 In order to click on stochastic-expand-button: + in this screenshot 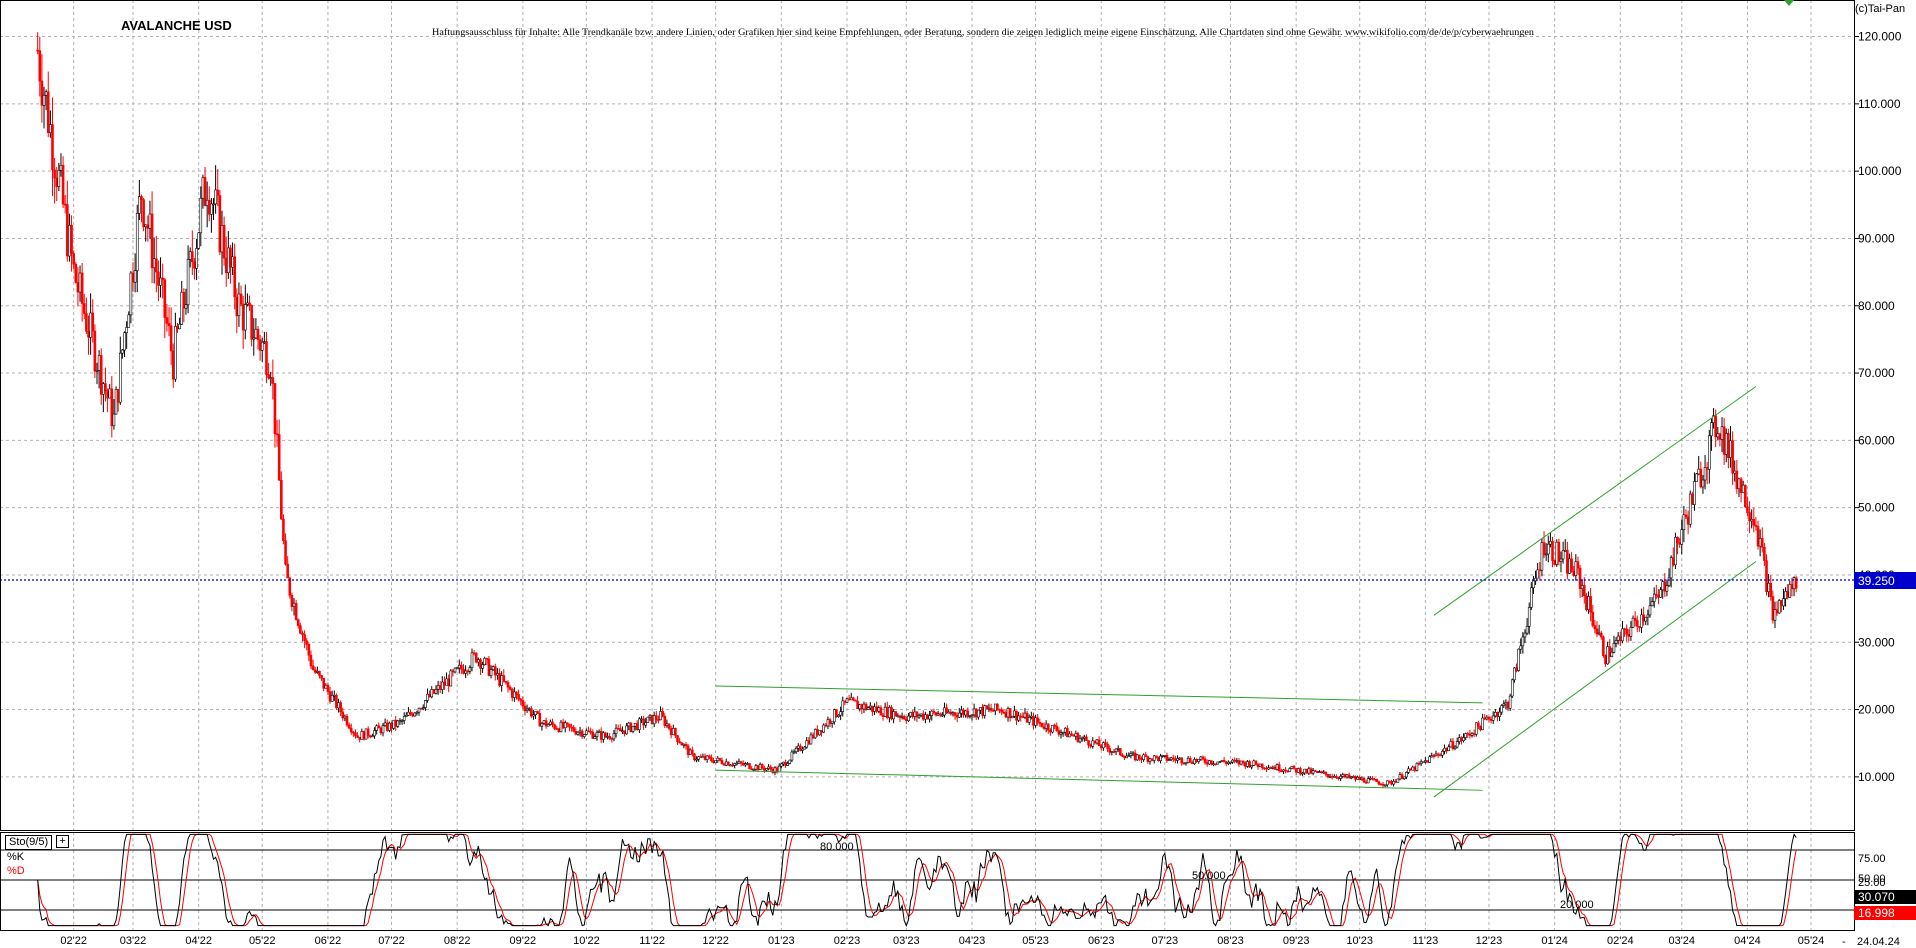, I will do `click(62, 841)`.